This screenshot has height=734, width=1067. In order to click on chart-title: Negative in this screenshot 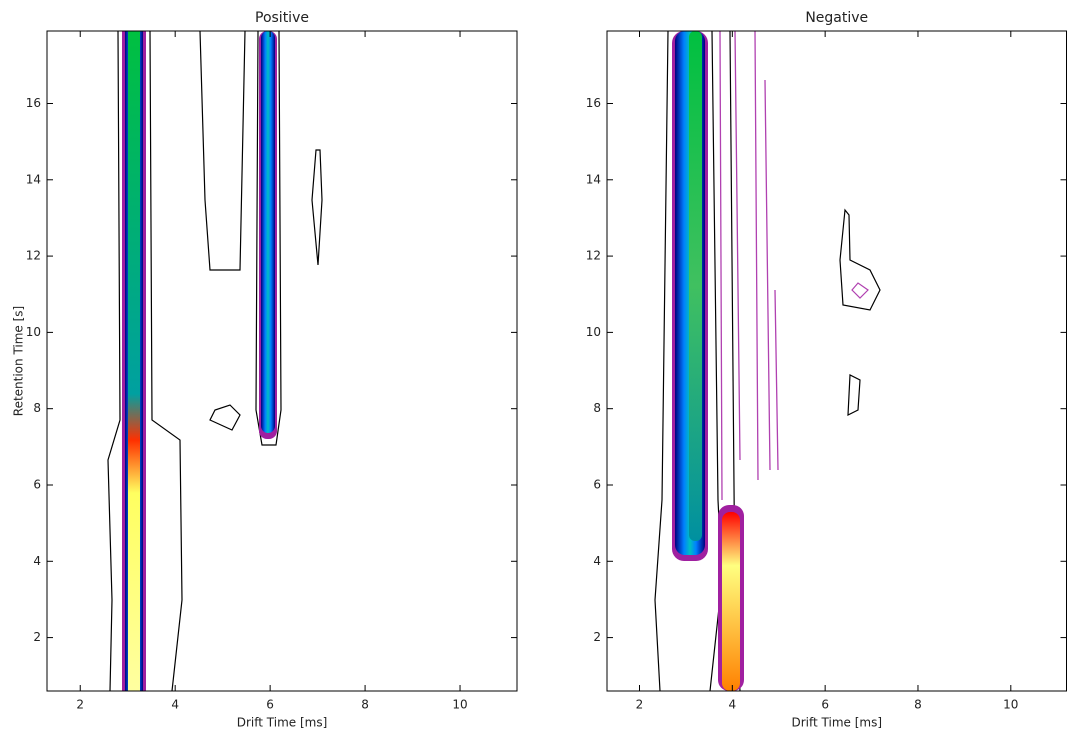, I will do `click(836, 18)`.